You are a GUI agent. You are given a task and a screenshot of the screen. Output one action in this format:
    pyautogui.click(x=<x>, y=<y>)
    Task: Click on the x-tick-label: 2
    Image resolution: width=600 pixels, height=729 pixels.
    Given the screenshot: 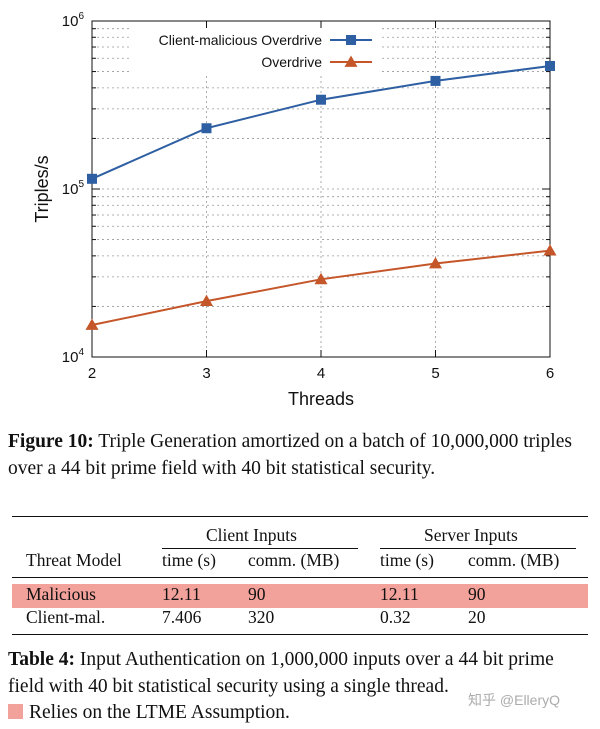 What is the action you would take?
    pyautogui.click(x=92, y=373)
    